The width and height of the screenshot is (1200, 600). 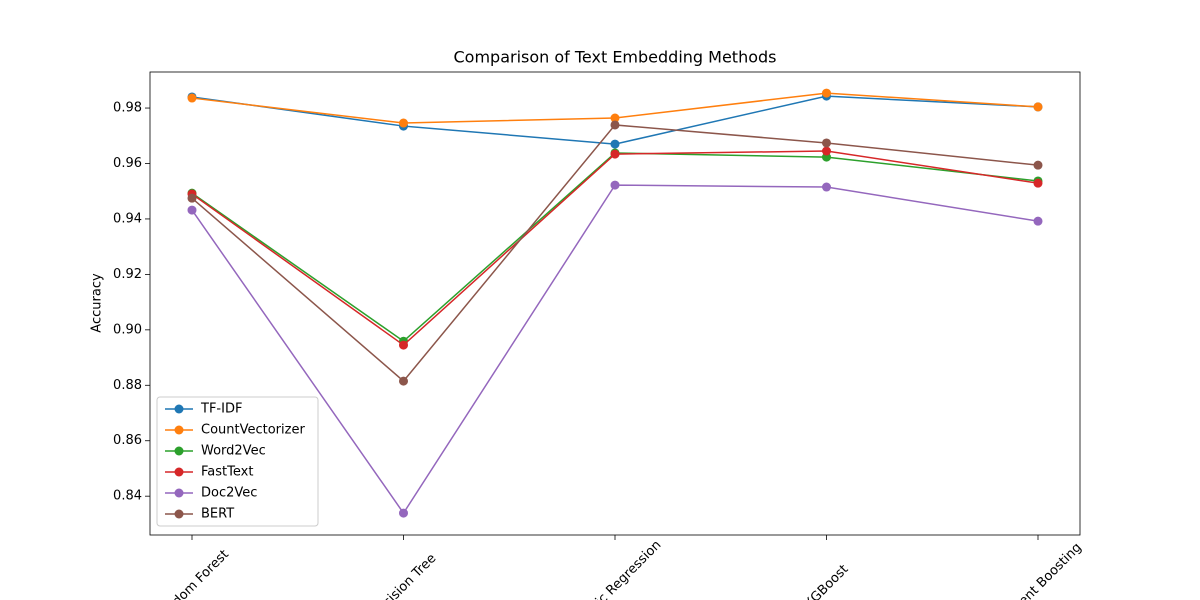 What do you see at coordinates (127, 218) in the screenshot?
I see `y-tick-label: 0.94` at bounding box center [127, 218].